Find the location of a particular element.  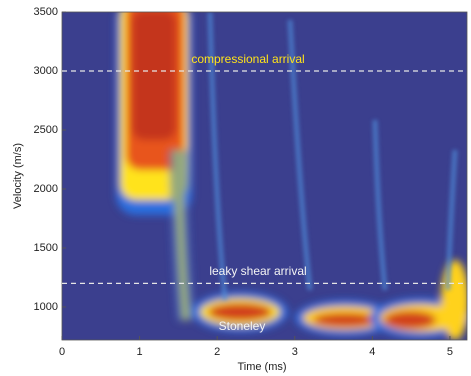

annotation: compressional arrival is located at coordinates (247, 59).